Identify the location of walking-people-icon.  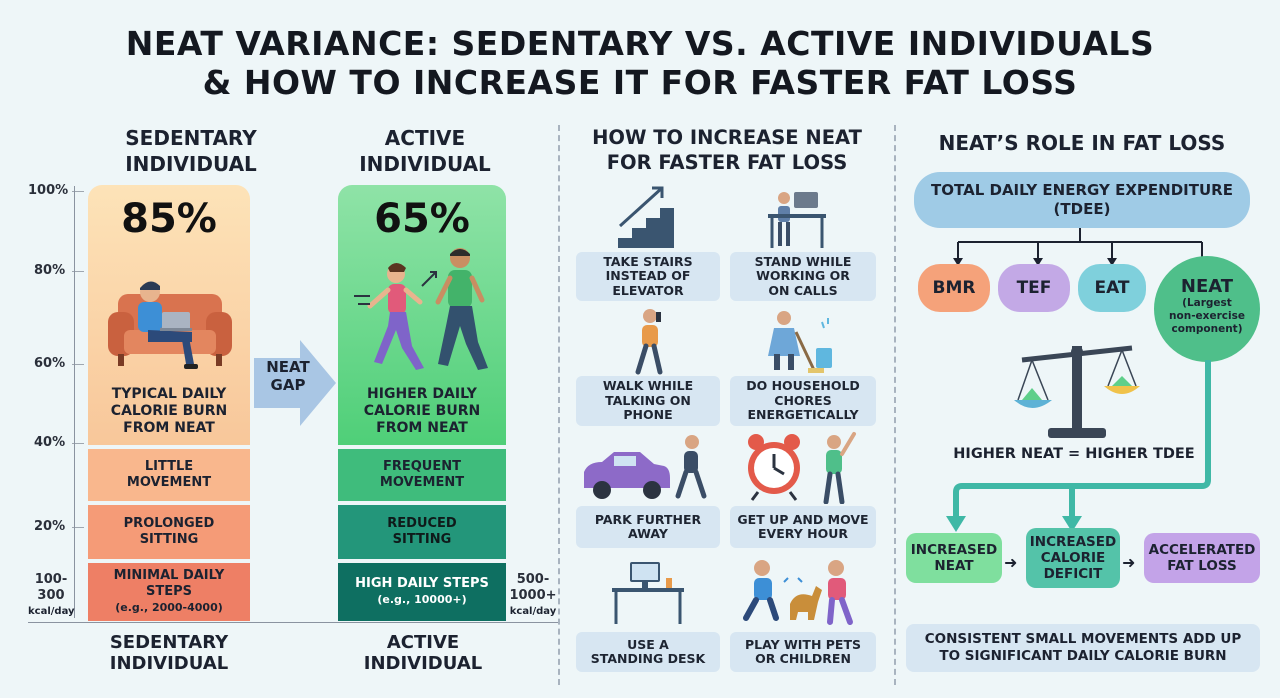
(421, 309).